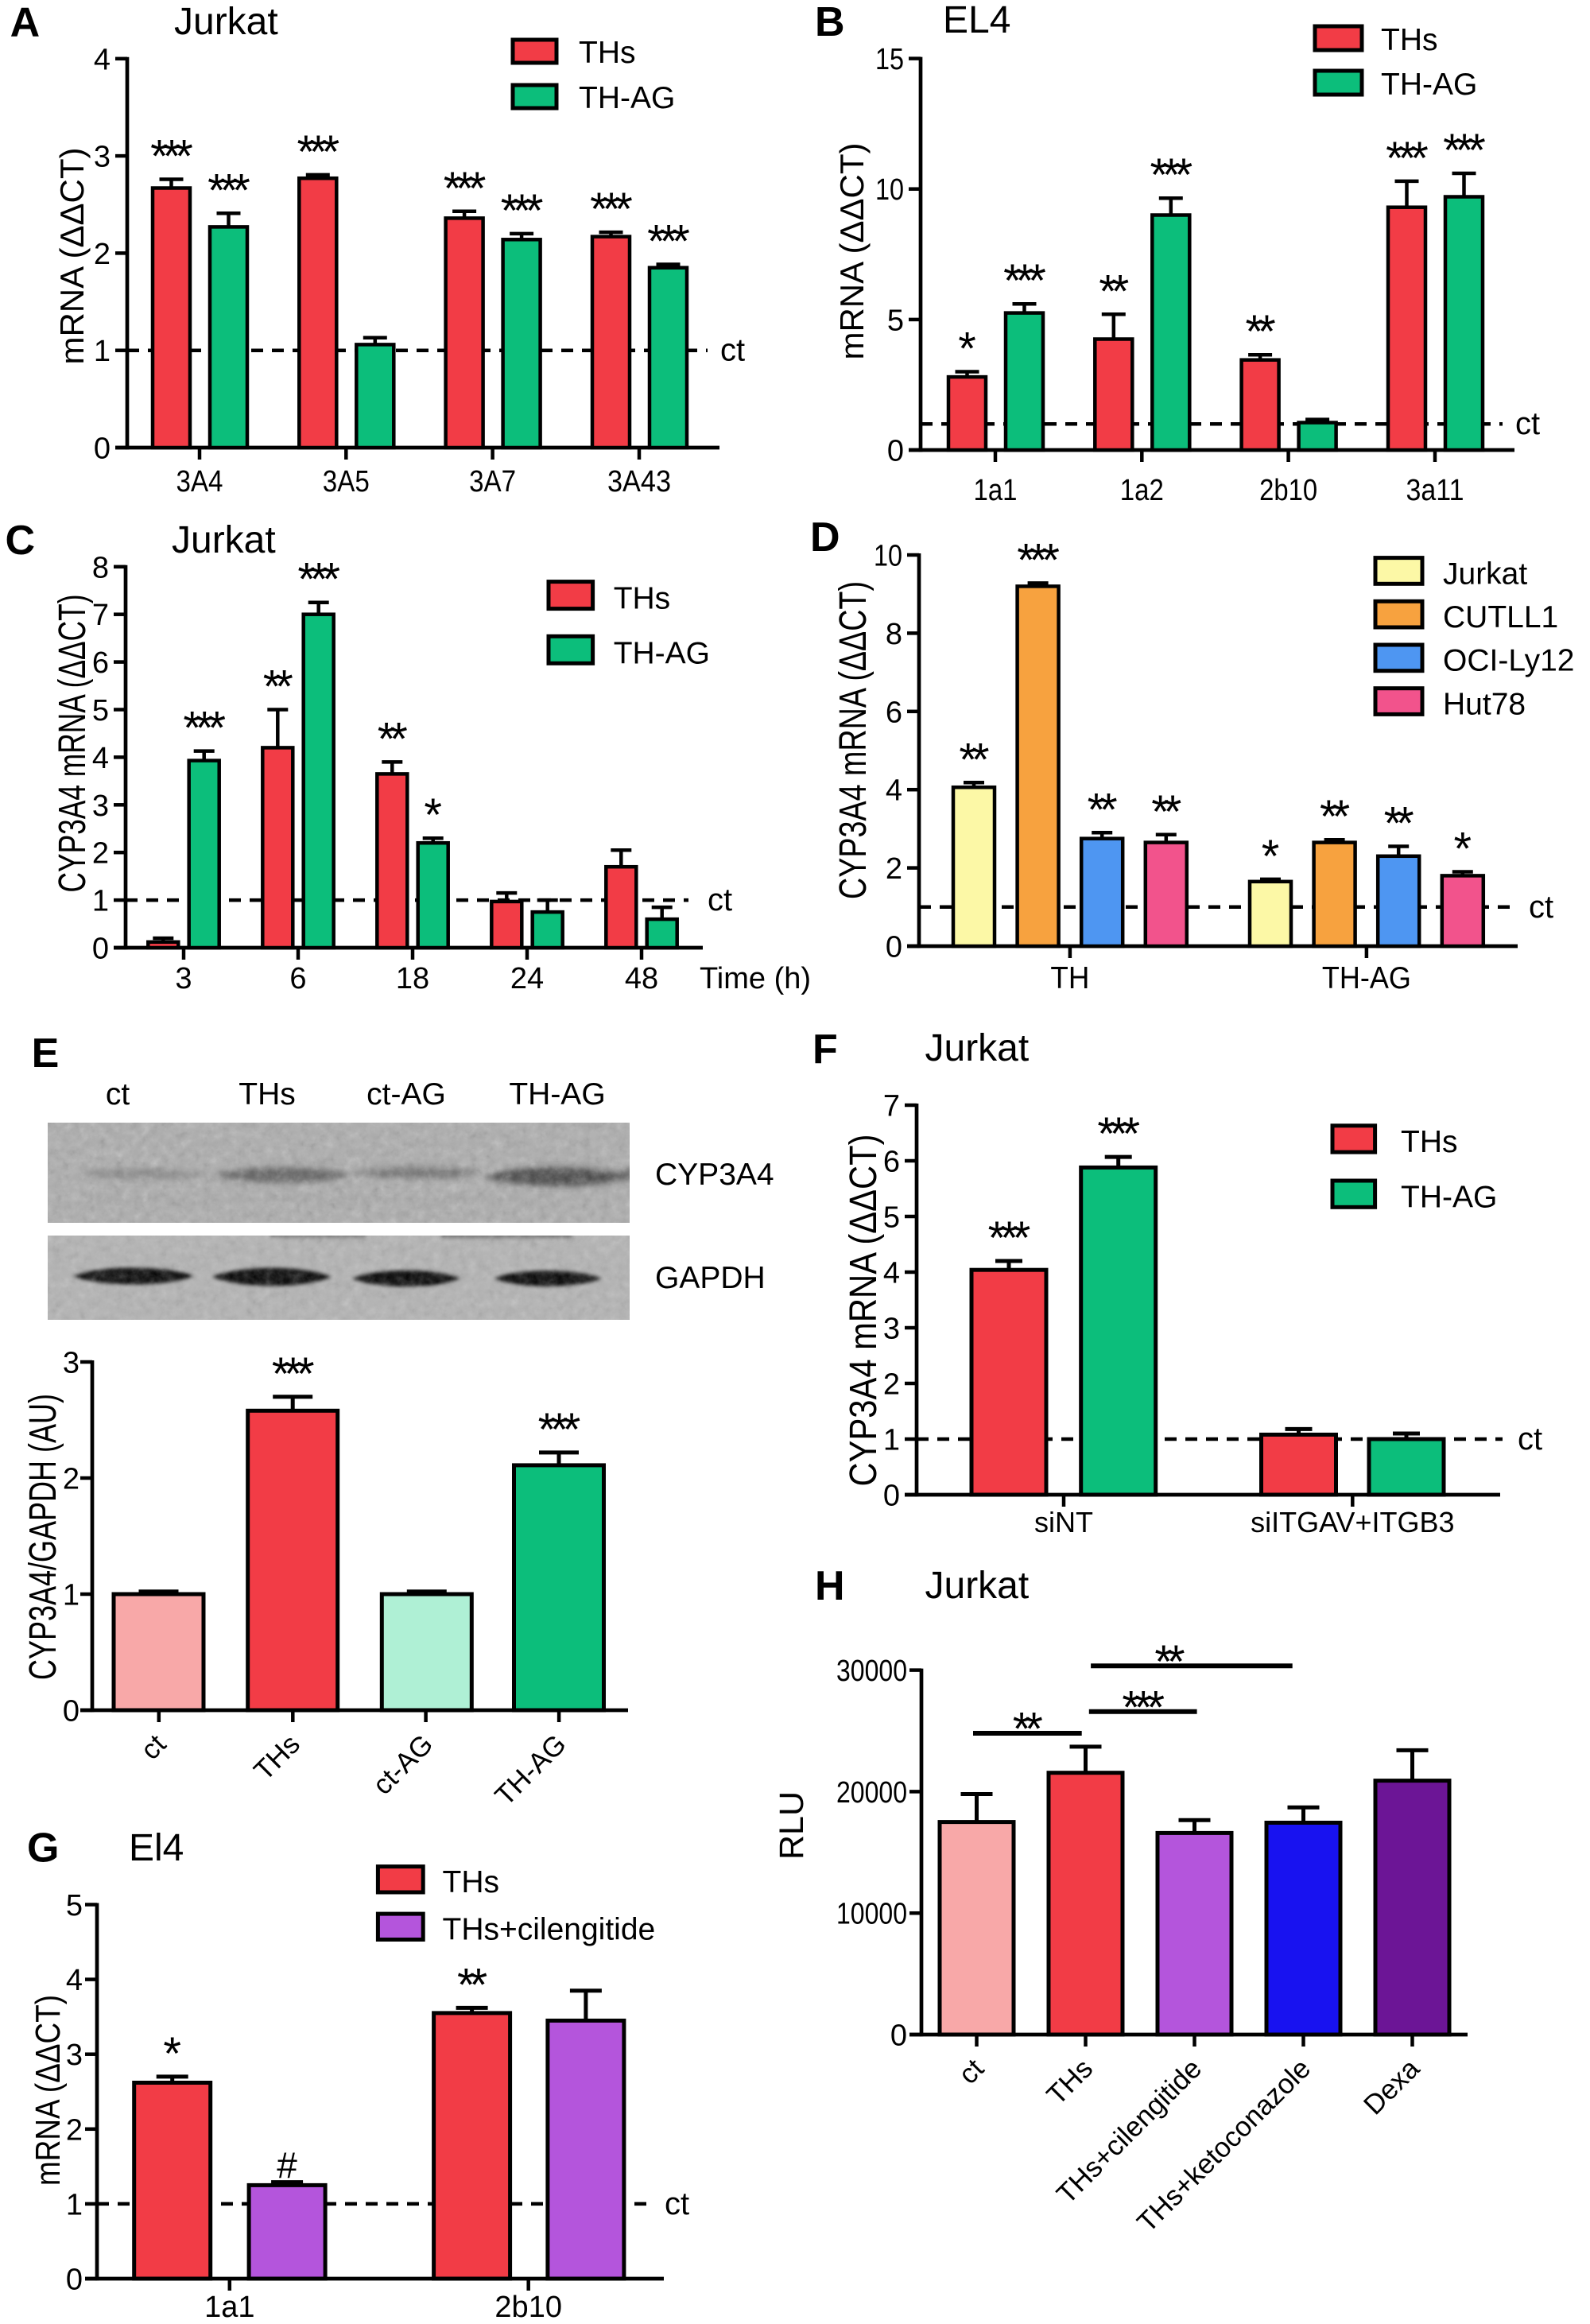 The image size is (1590, 2324). I want to click on svg-text: 18, so click(412, 978).